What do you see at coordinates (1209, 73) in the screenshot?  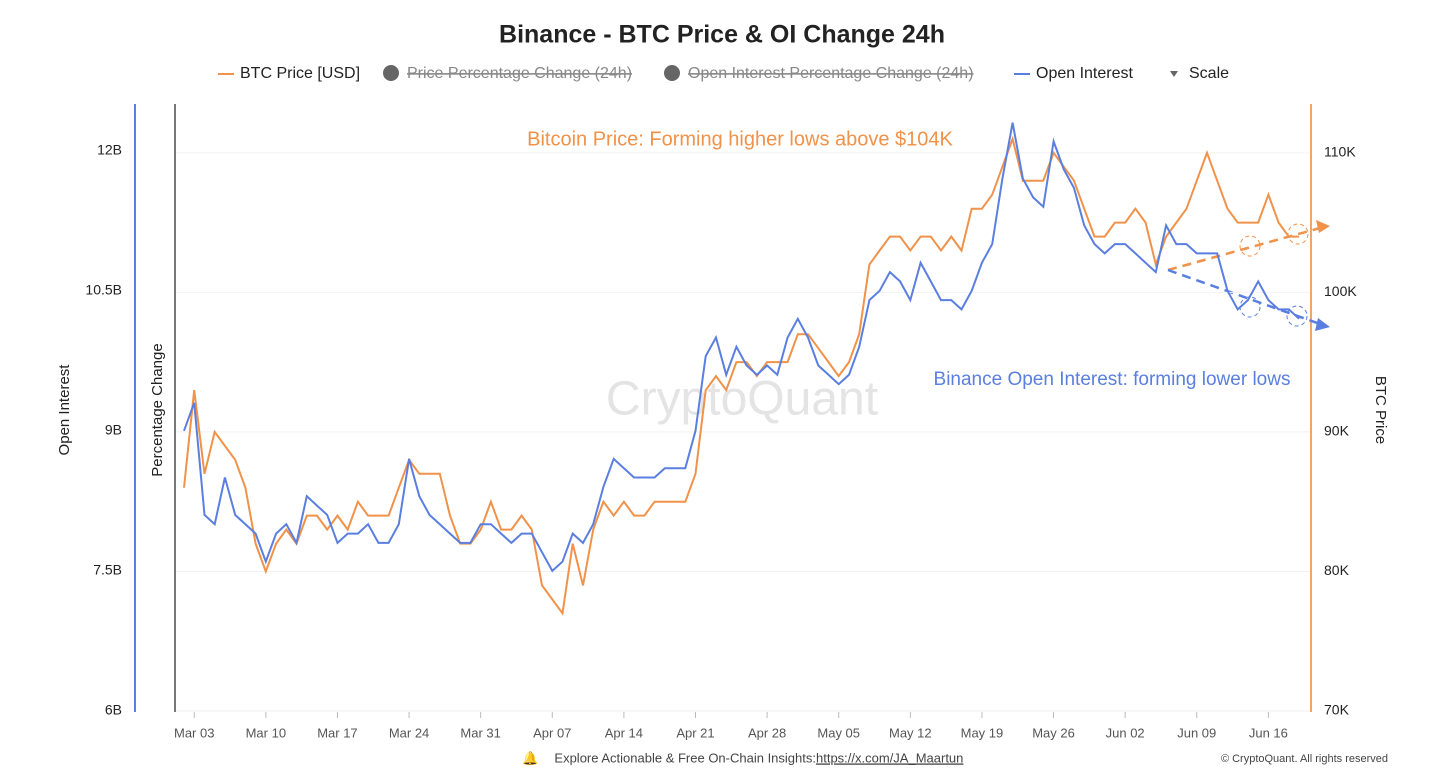 I see `legend-scale: Scale` at bounding box center [1209, 73].